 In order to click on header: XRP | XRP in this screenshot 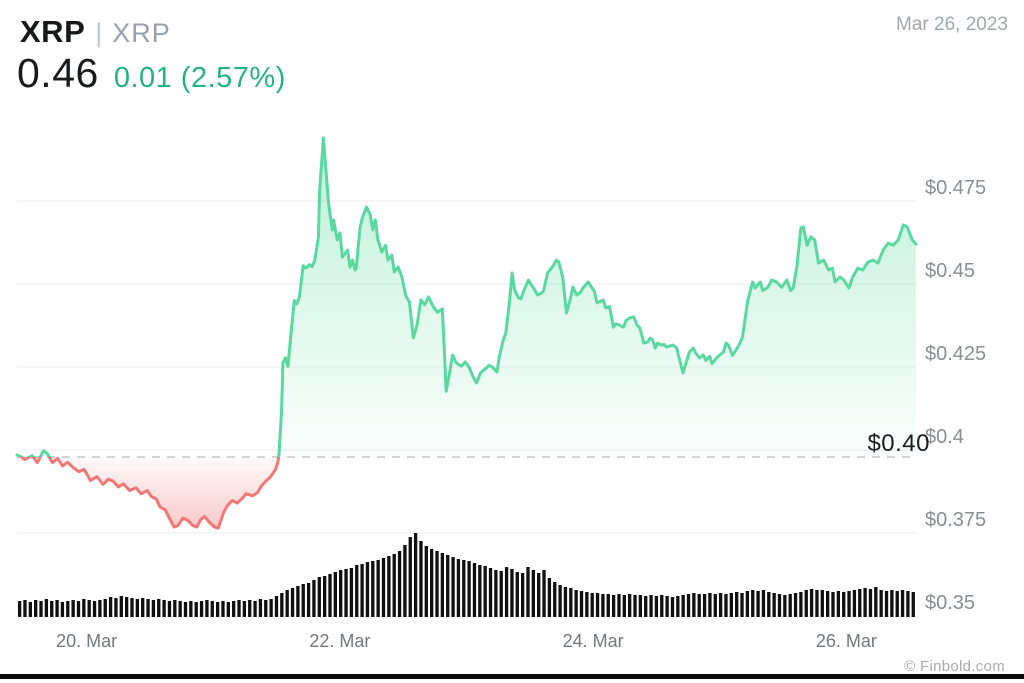, I will do `click(95, 32)`.